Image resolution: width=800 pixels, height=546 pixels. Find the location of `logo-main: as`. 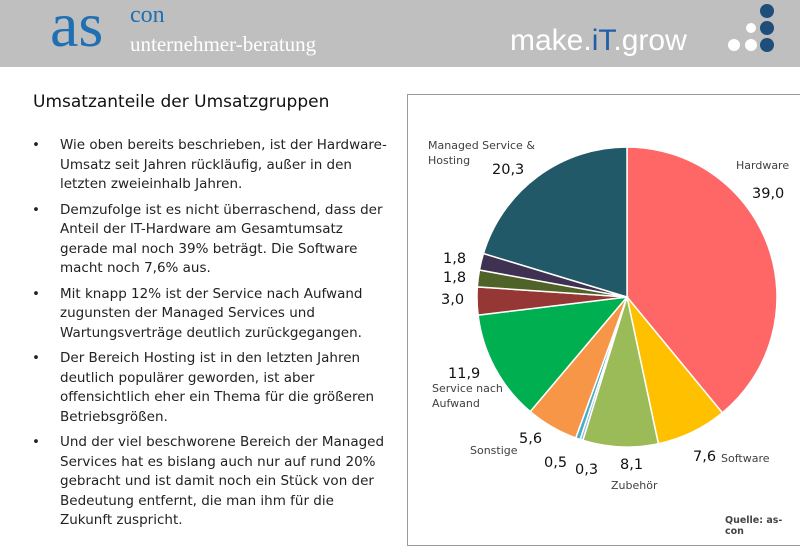

logo-main: as is located at coordinates (77, 30).